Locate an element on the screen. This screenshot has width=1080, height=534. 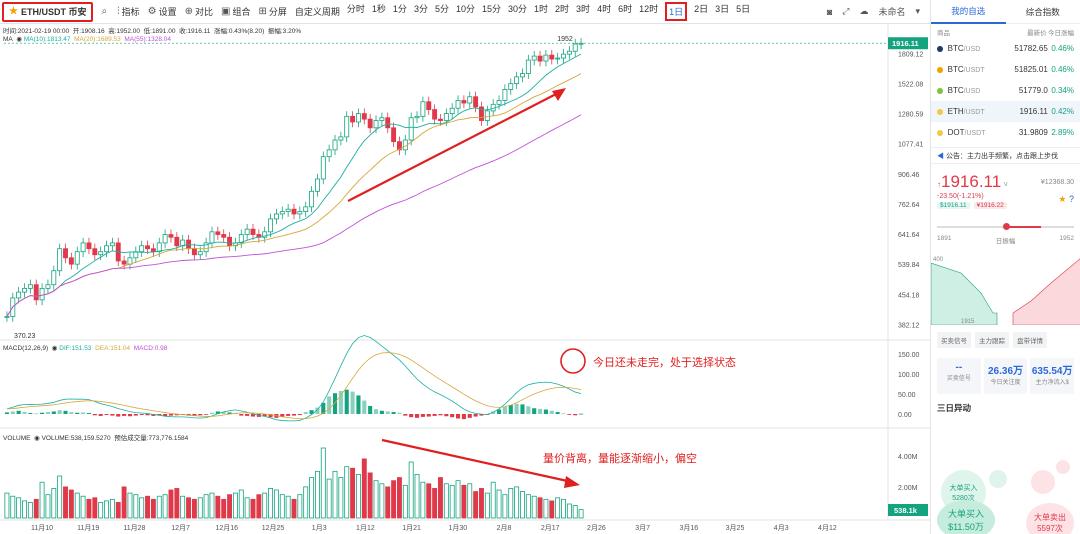
period-tab: 1日 is located at coordinates (676, 11).